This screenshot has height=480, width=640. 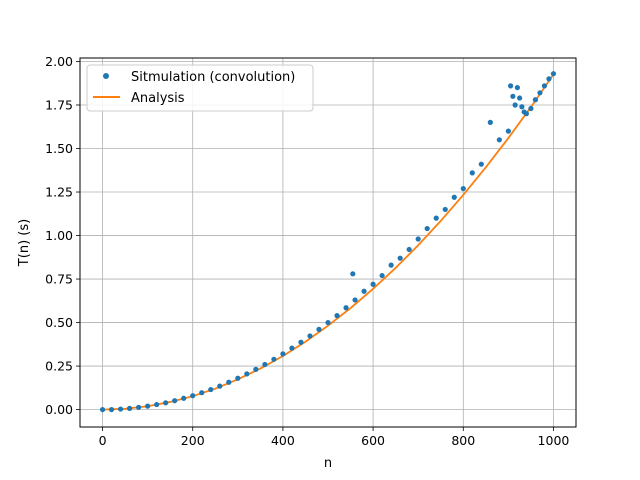 What do you see at coordinates (59, 409) in the screenshot?
I see `y-tick-label: 0.00` at bounding box center [59, 409].